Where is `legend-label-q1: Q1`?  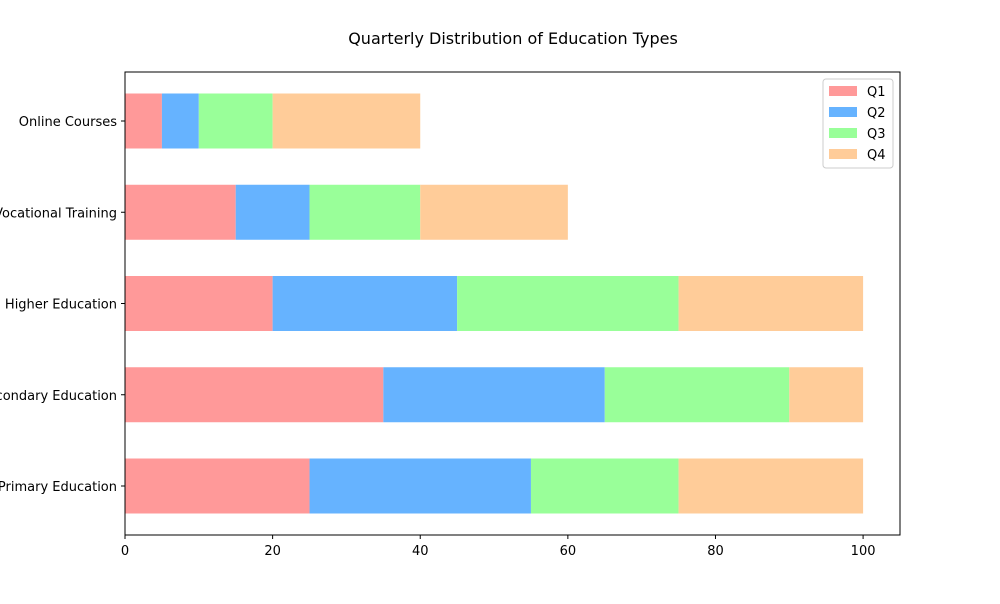
legend-label-q1: Q1 is located at coordinates (876, 92).